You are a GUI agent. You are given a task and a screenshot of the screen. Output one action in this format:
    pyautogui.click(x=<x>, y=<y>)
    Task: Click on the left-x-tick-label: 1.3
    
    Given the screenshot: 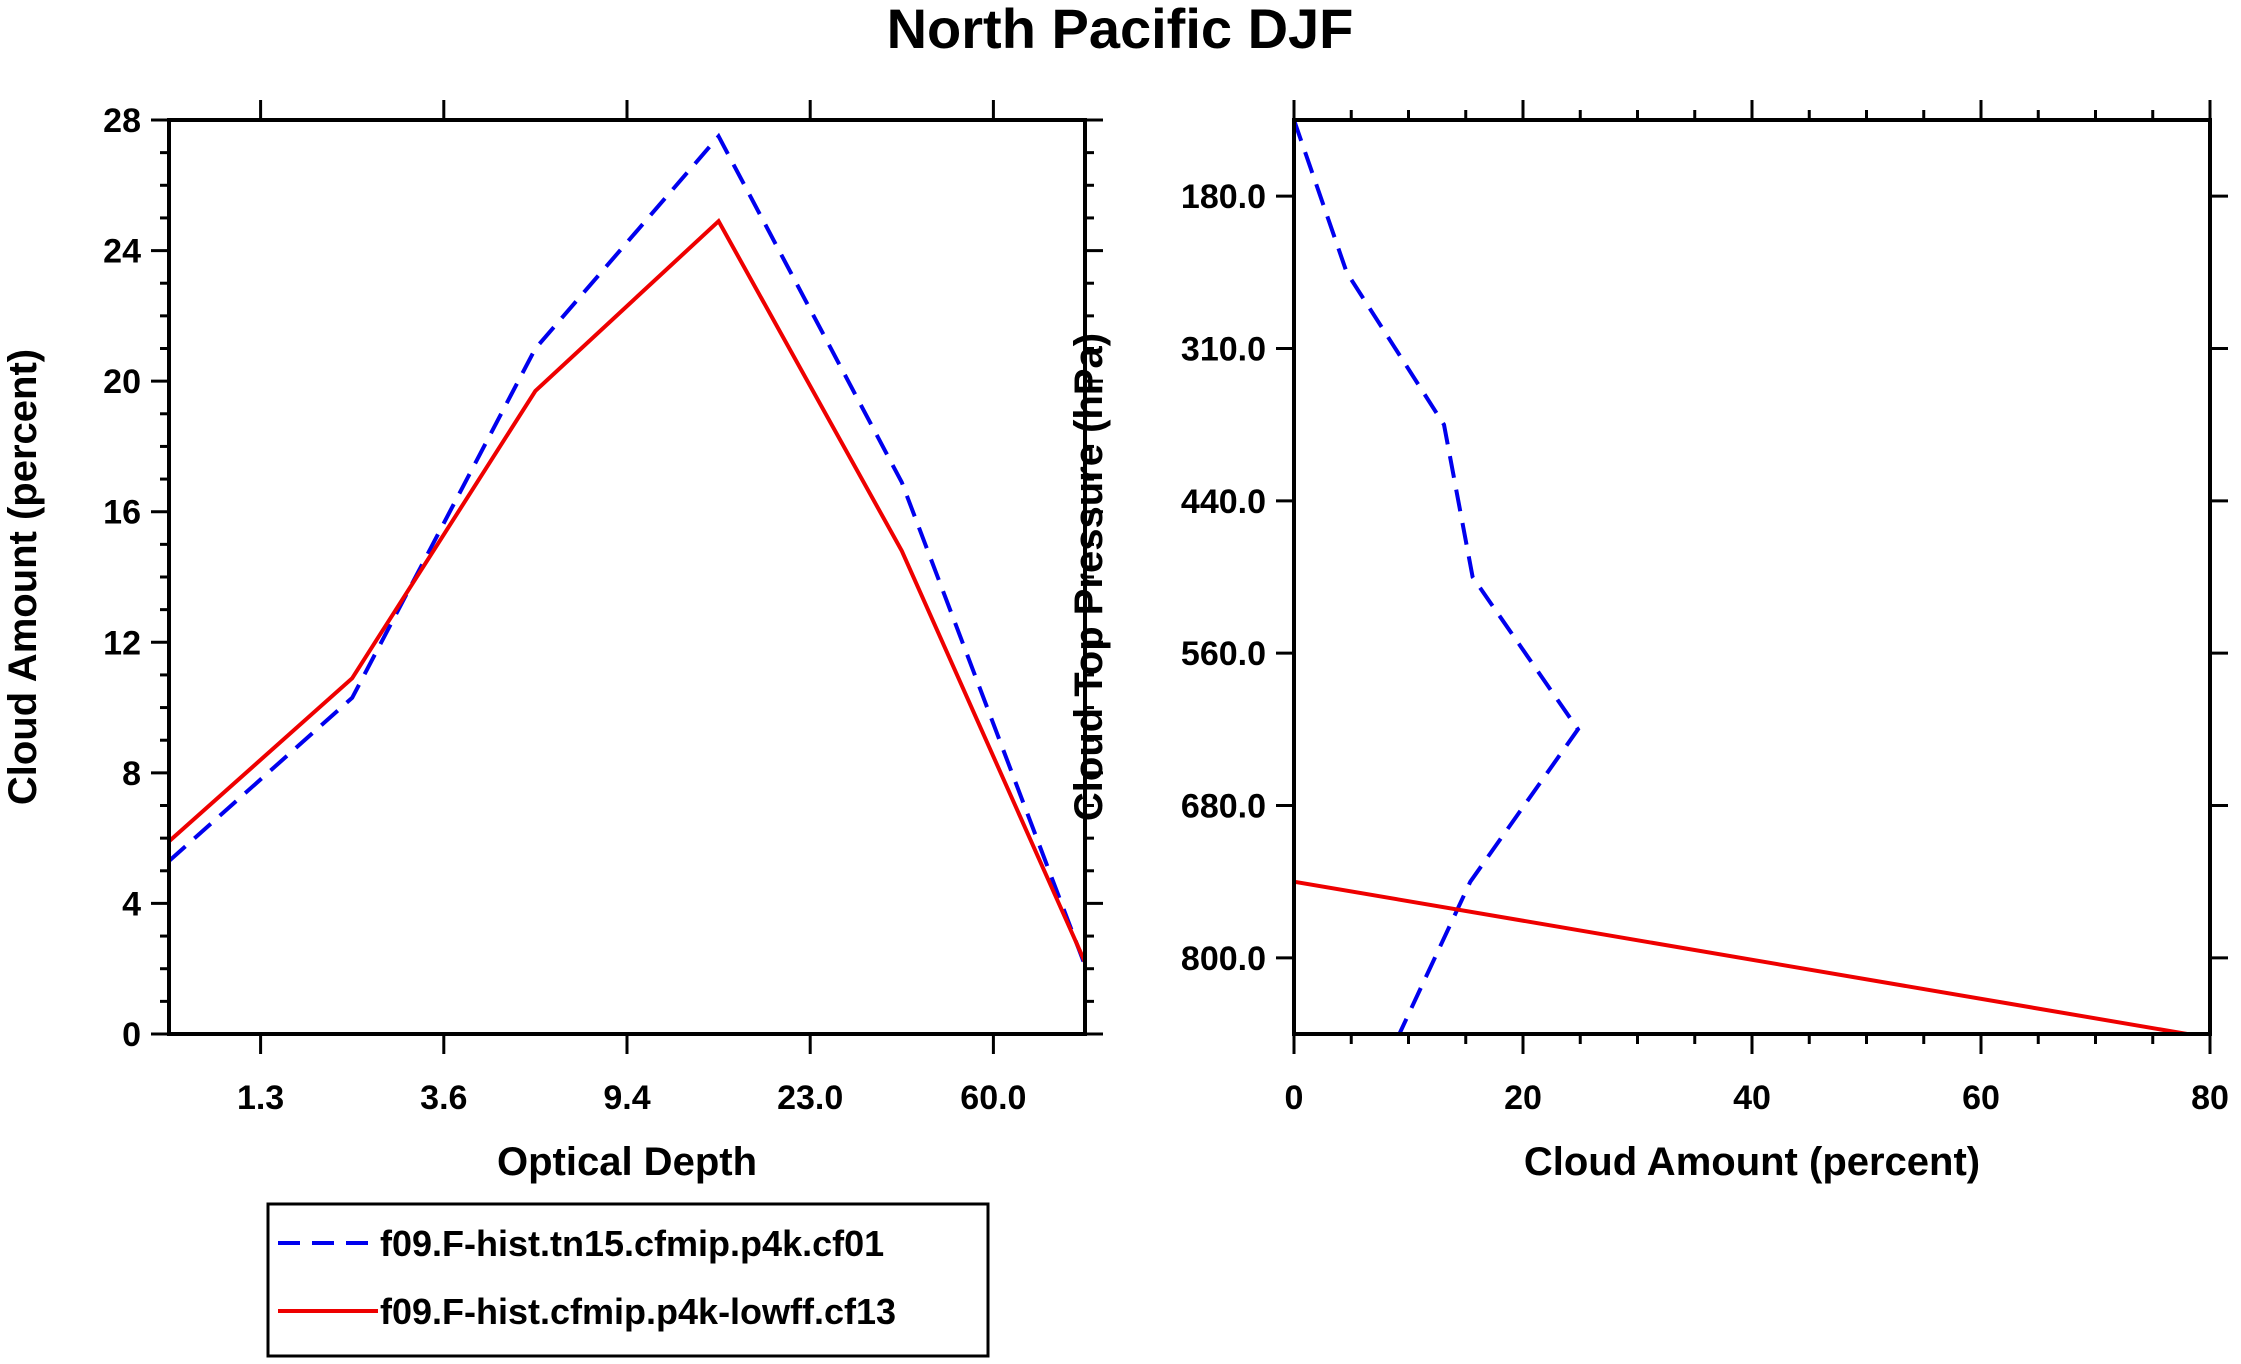 What is the action you would take?
    pyautogui.click(x=260, y=1098)
    